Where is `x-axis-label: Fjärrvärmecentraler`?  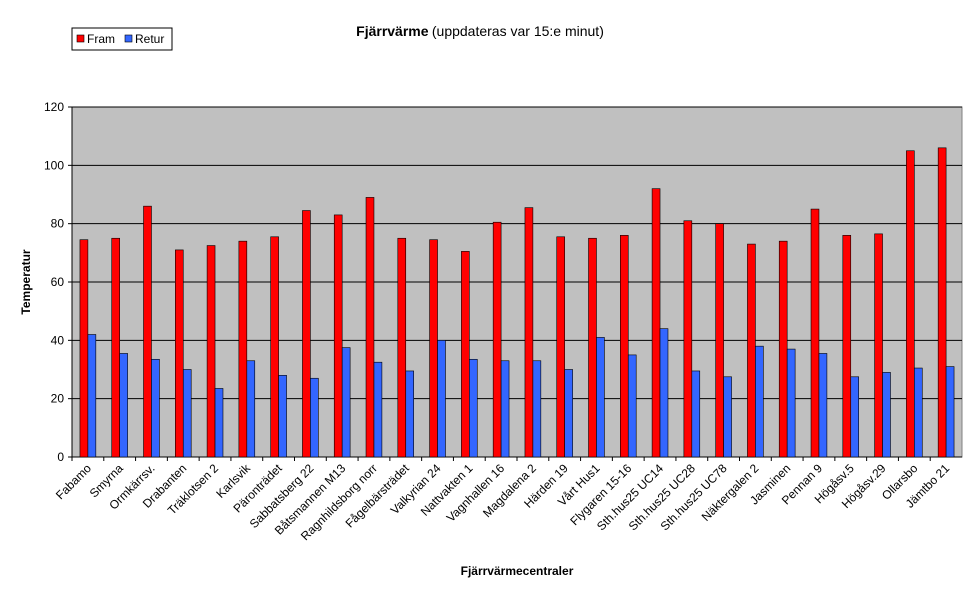 x-axis-label: Fjärrvärmecentraler is located at coordinates (517, 571).